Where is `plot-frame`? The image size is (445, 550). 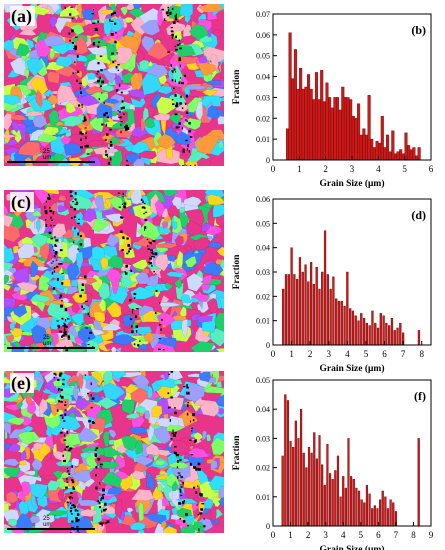 plot-frame is located at coordinates (352, 453).